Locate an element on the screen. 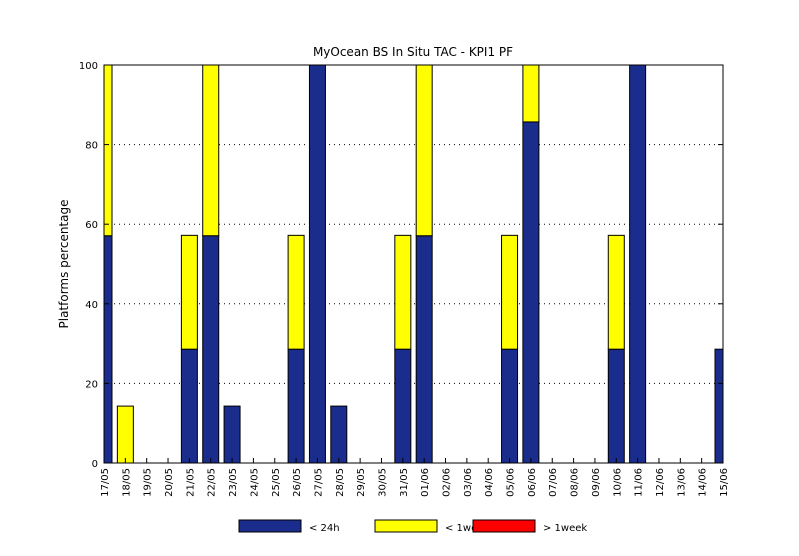 The image size is (799, 556). x-tick-label: 20/05 is located at coordinates (169, 482).